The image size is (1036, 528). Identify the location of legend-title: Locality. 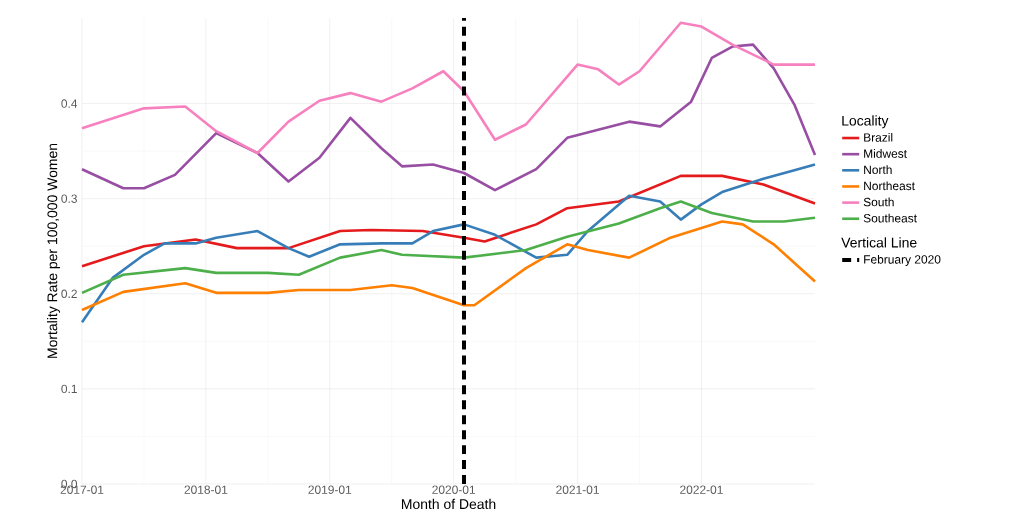
(865, 122).